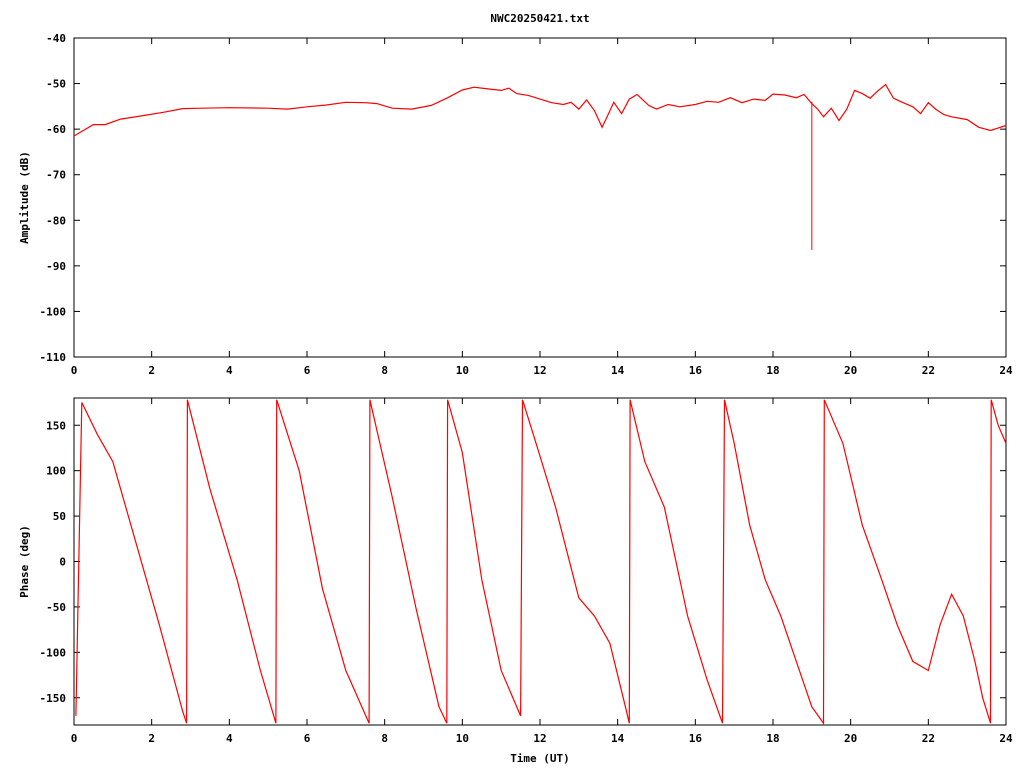  What do you see at coordinates (56, 220) in the screenshot?
I see `y-tick-label: -80` at bounding box center [56, 220].